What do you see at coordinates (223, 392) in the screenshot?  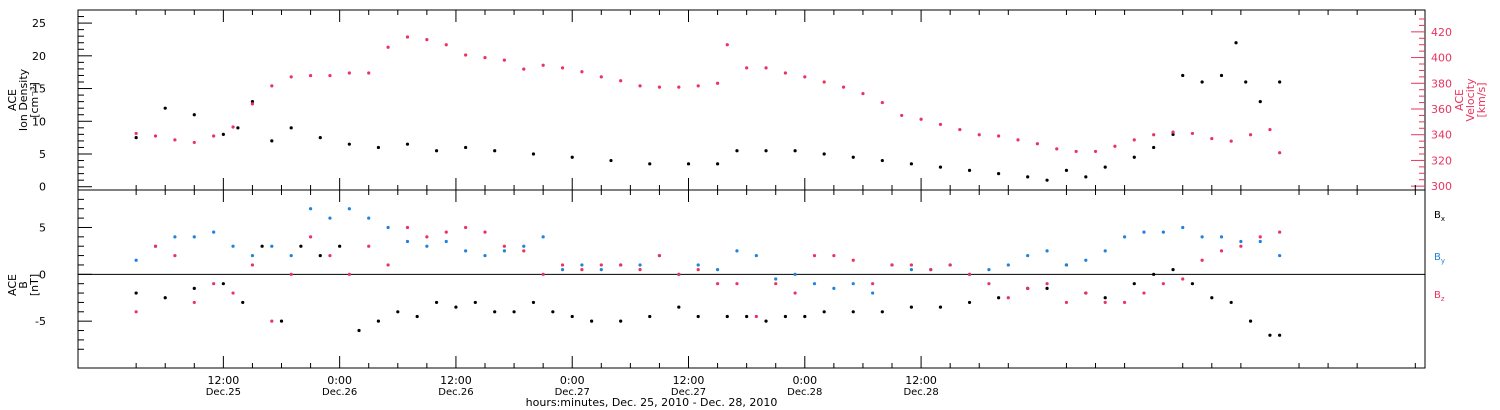 I see `x-tick-date: Dec.25` at bounding box center [223, 392].